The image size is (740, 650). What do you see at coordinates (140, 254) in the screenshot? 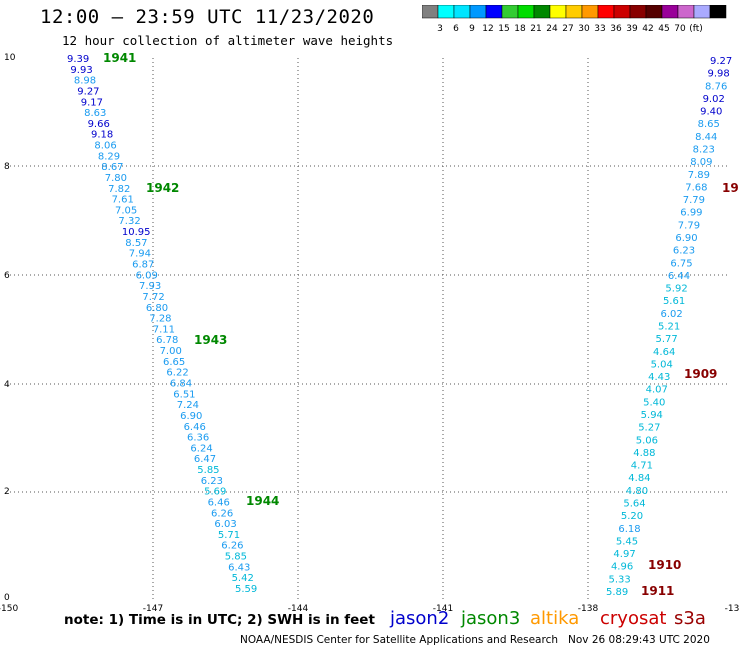
I see `wave-height-value: 7.94` at bounding box center [140, 254].